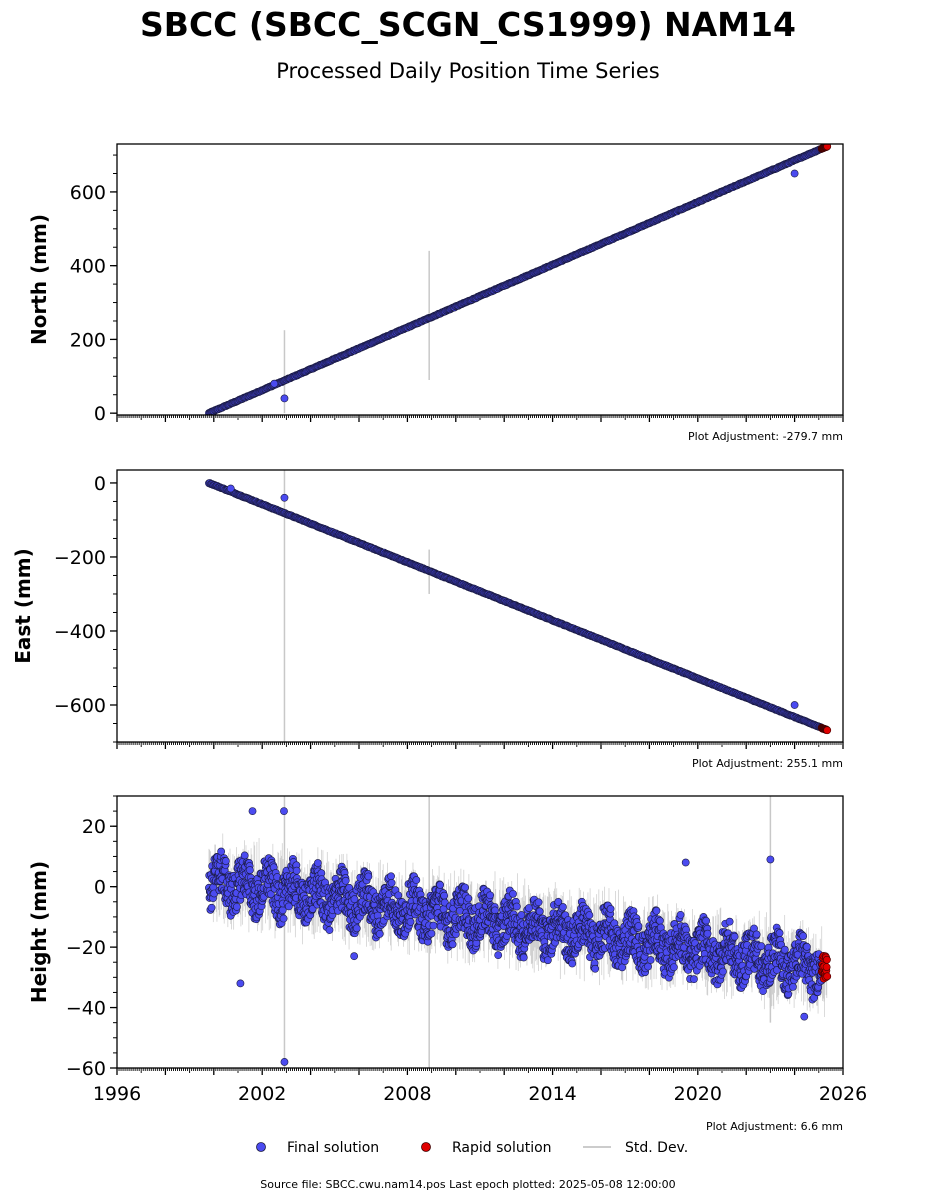 The image size is (937, 1200). What do you see at coordinates (80, 632) in the screenshot?
I see `y-tick-label: −400` at bounding box center [80, 632].